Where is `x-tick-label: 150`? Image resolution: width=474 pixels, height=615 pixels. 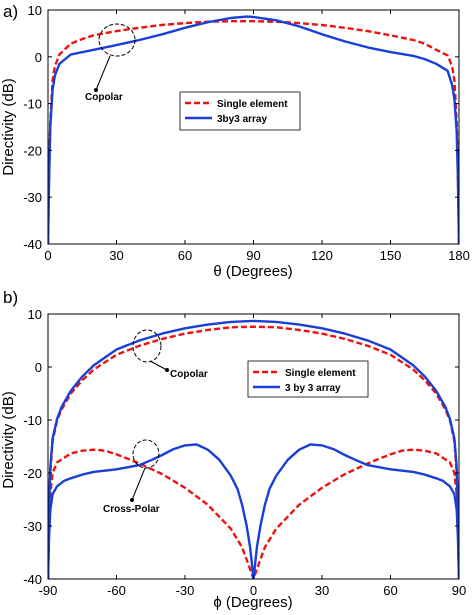
x-tick-label: 150 is located at coordinates (391, 255).